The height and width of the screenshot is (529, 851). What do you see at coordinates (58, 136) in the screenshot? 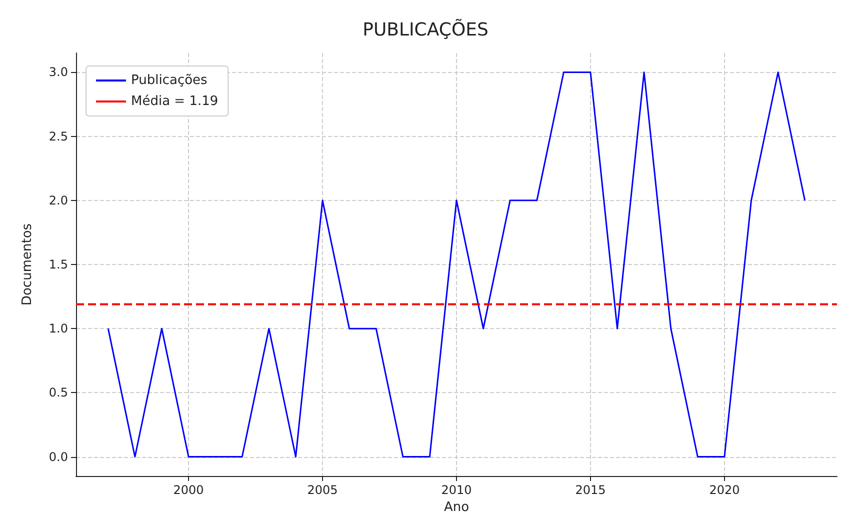
I see `y-tick-label: 2.5` at bounding box center [58, 136].